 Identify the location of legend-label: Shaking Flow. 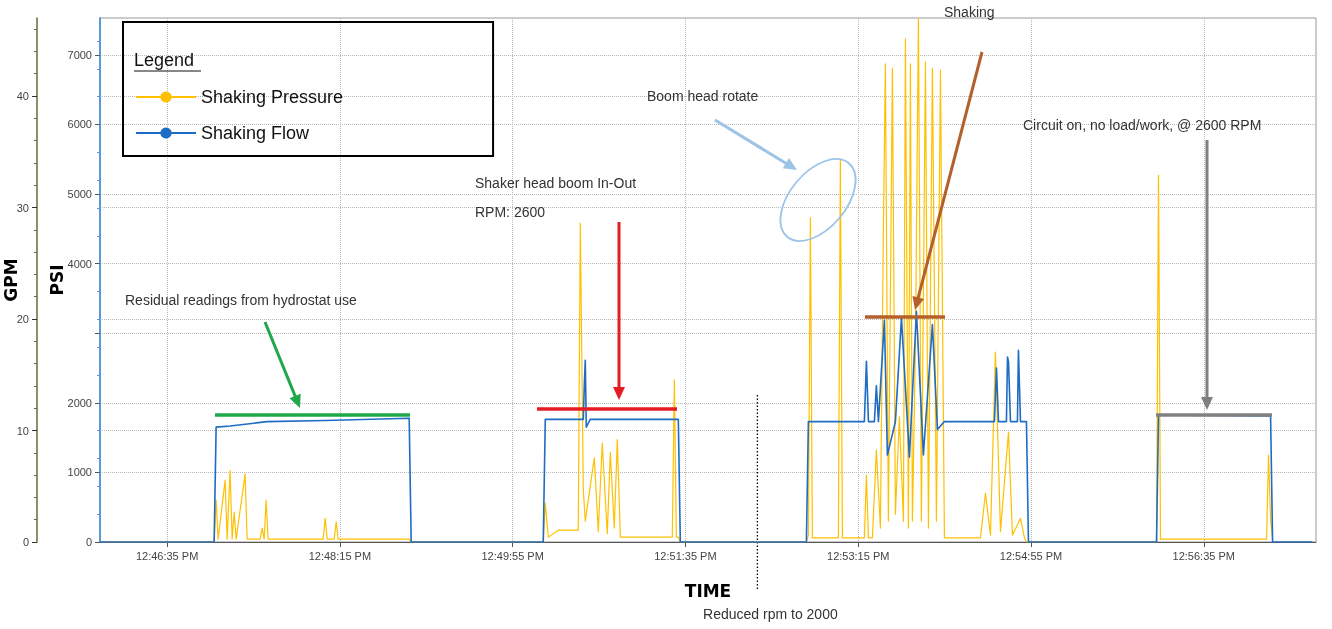
(256, 133).